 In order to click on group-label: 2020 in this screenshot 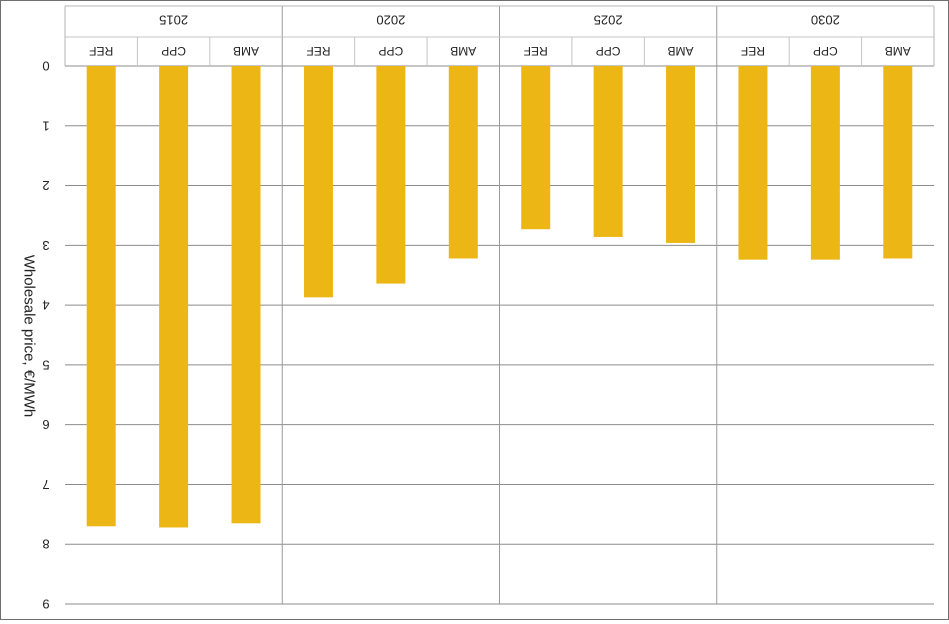, I will do `click(390, 20)`.